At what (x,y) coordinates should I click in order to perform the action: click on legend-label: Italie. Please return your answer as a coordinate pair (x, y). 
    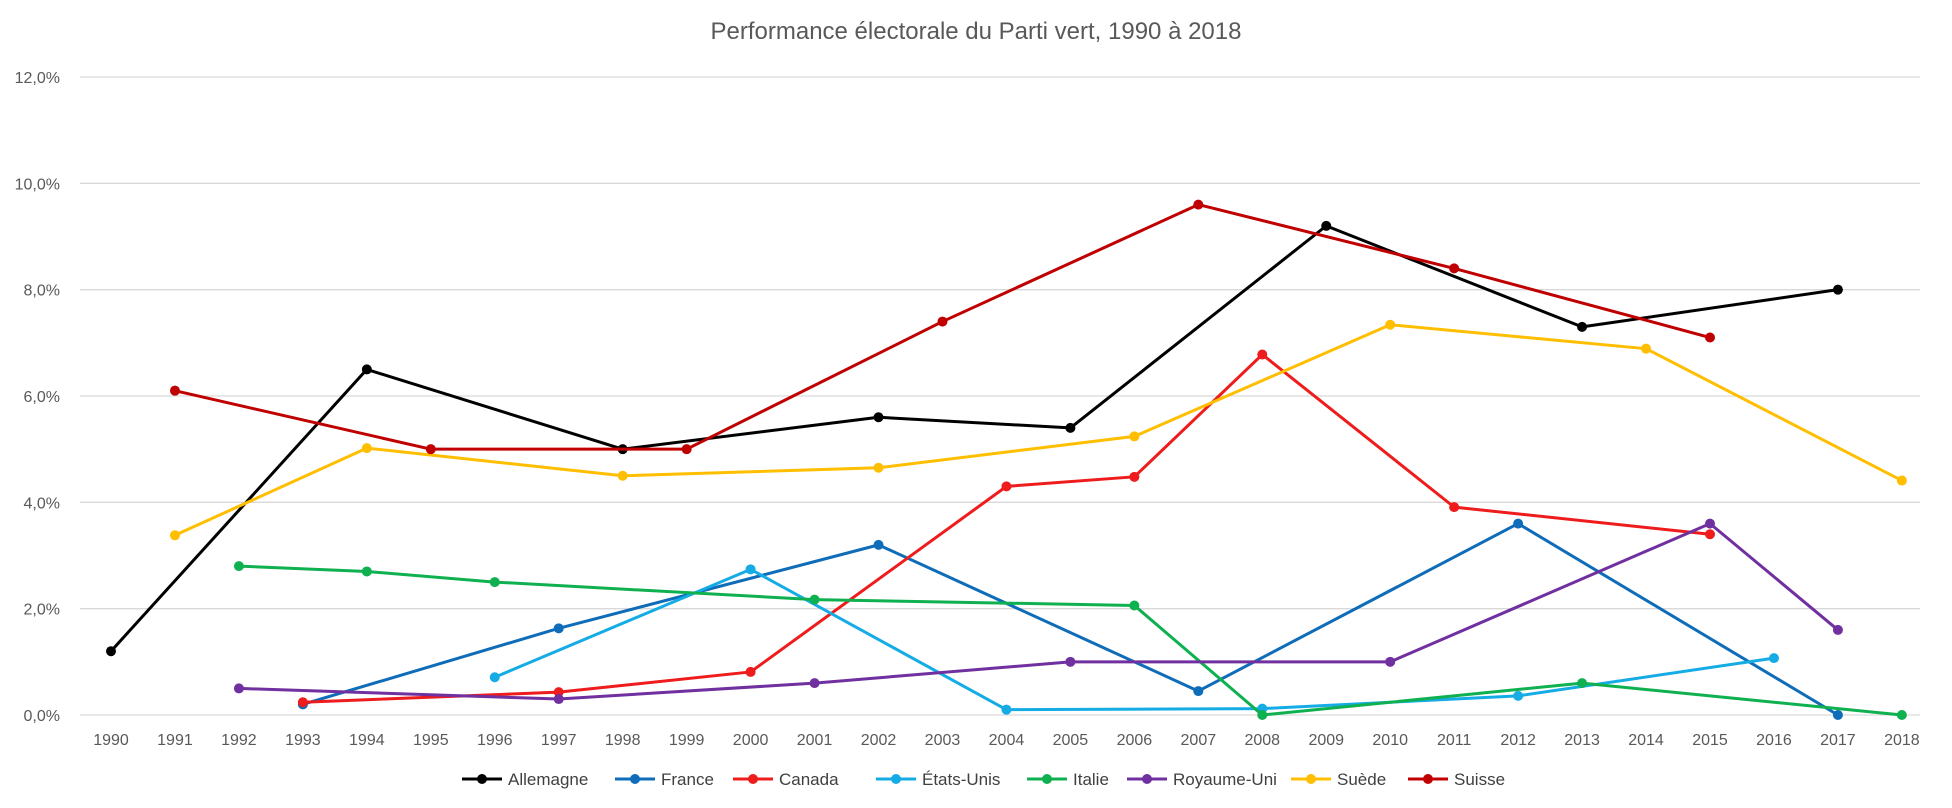
    Looking at the image, I should click on (1091, 779).